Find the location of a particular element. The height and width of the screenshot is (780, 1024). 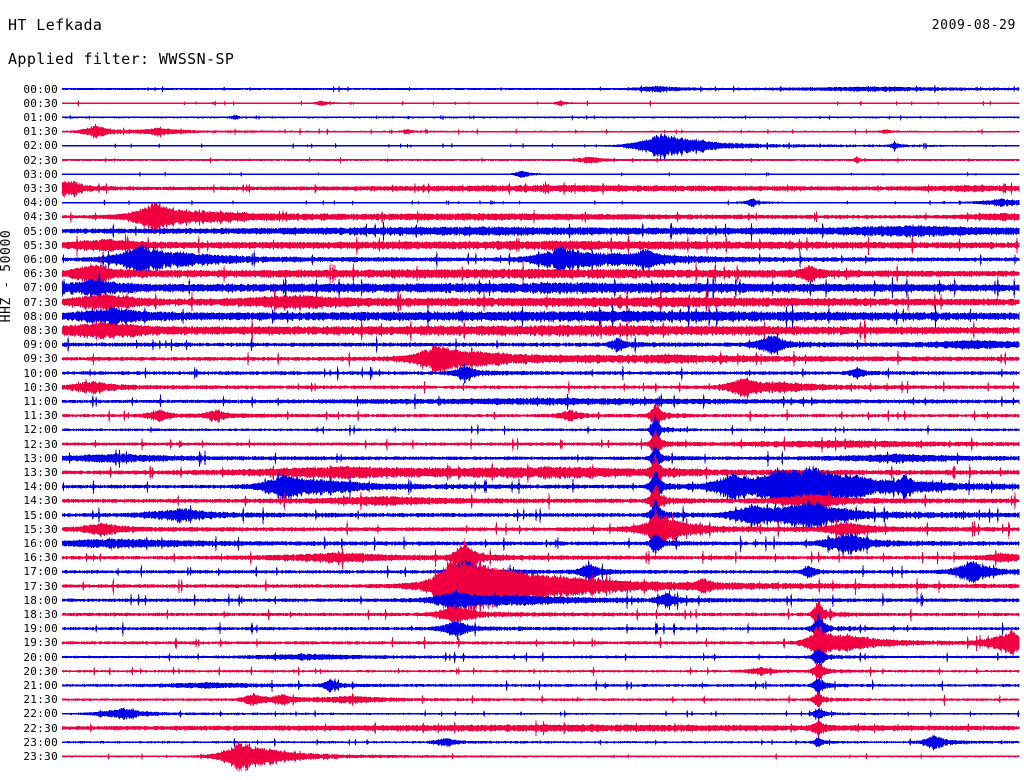

time-tick-label: 20:00 is located at coordinates (40, 657).